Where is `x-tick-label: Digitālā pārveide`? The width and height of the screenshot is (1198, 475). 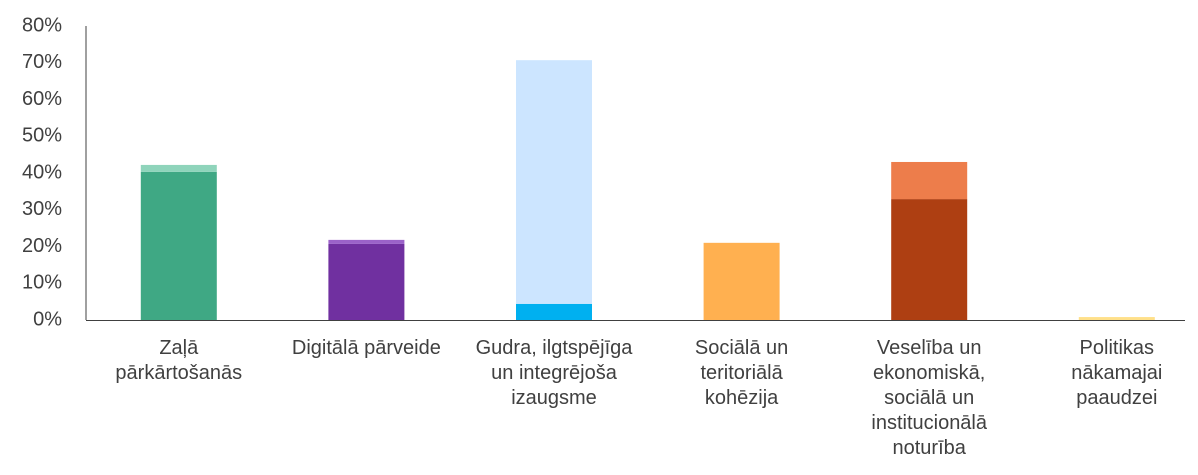
x-tick-label: Digitālā pārveide is located at coordinates (366, 348).